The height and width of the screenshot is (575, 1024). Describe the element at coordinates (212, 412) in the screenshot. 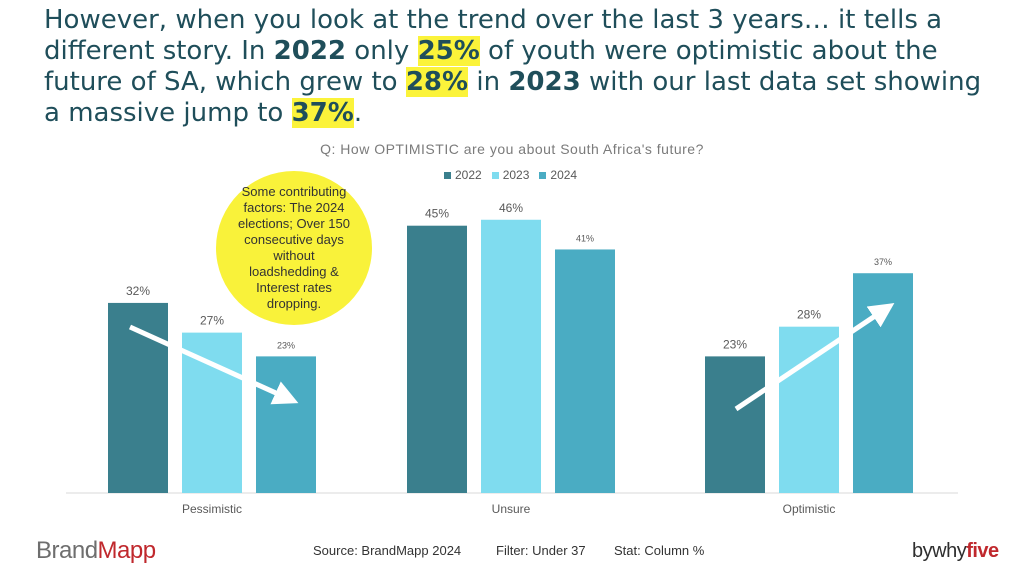

I see `bar-pessimistic-2023` at that location.